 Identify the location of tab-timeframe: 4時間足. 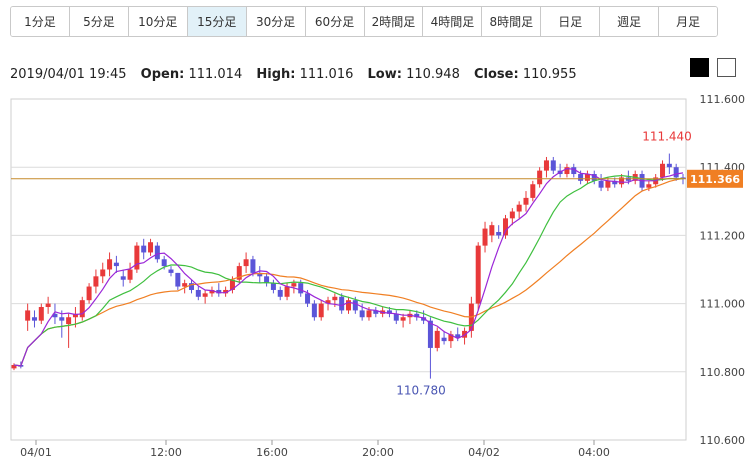
(453, 21).